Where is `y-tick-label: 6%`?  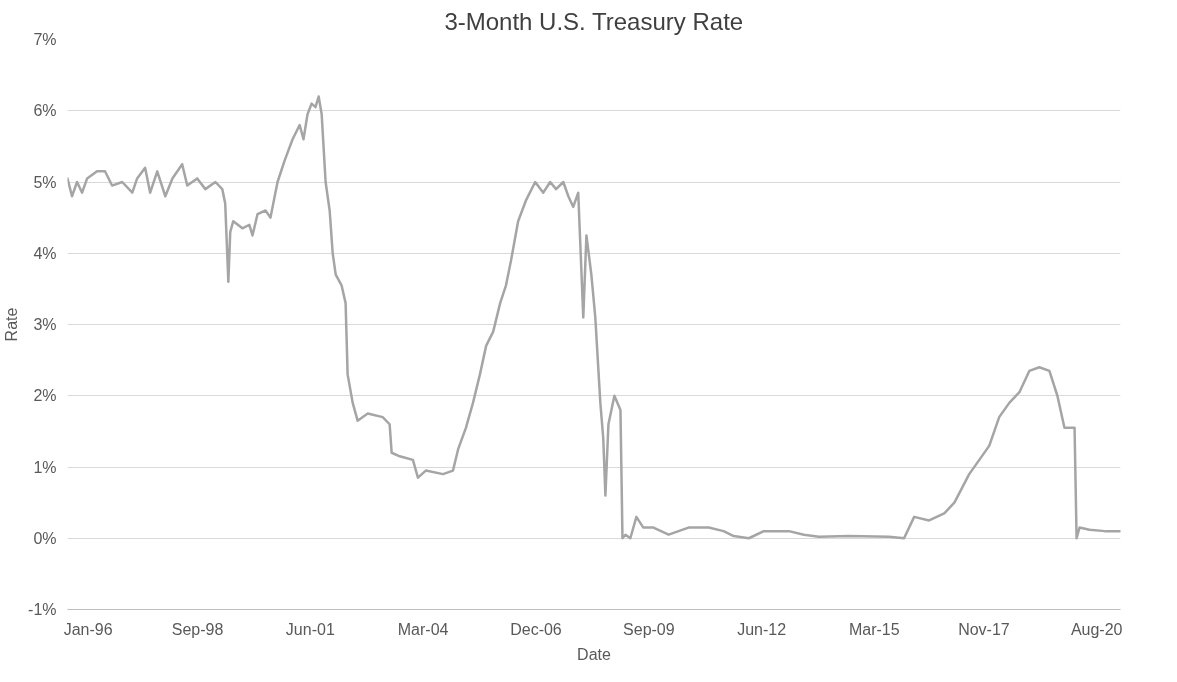 y-tick-label: 6% is located at coordinates (45, 111).